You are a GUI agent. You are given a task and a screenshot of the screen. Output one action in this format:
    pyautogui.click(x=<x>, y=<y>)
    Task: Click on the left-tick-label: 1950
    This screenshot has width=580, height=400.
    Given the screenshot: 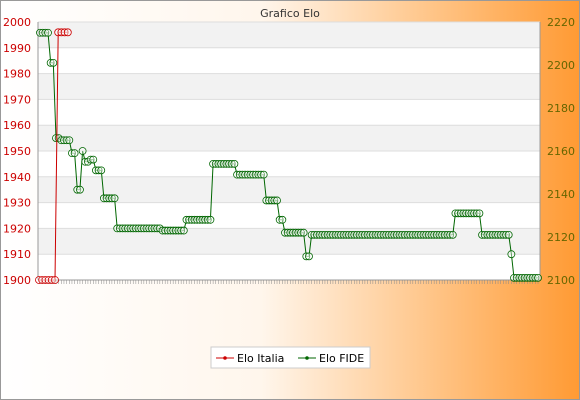 What is the action you would take?
    pyautogui.click(x=17, y=151)
    